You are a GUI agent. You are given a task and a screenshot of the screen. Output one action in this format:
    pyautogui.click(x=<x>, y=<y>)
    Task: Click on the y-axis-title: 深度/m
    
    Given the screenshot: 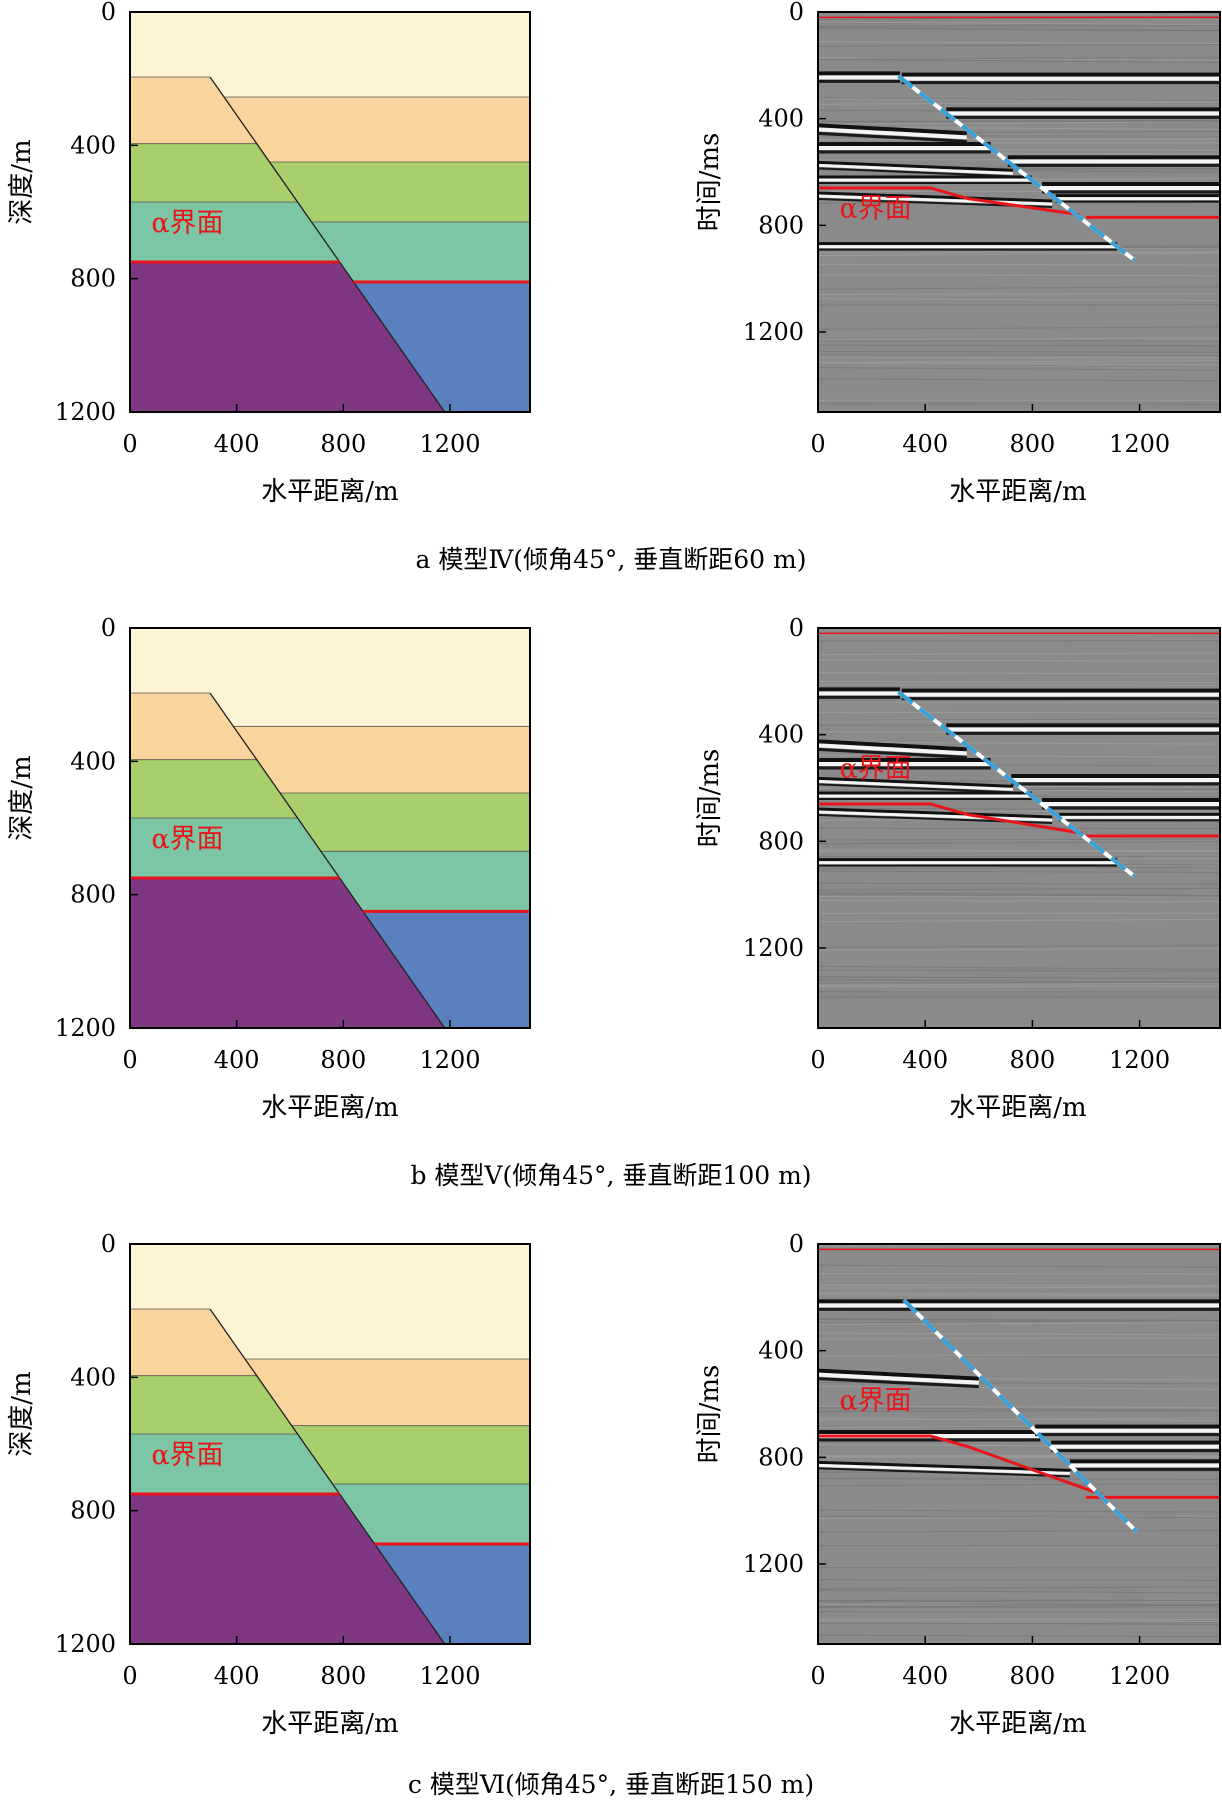 What is the action you would take?
    pyautogui.click(x=22, y=797)
    